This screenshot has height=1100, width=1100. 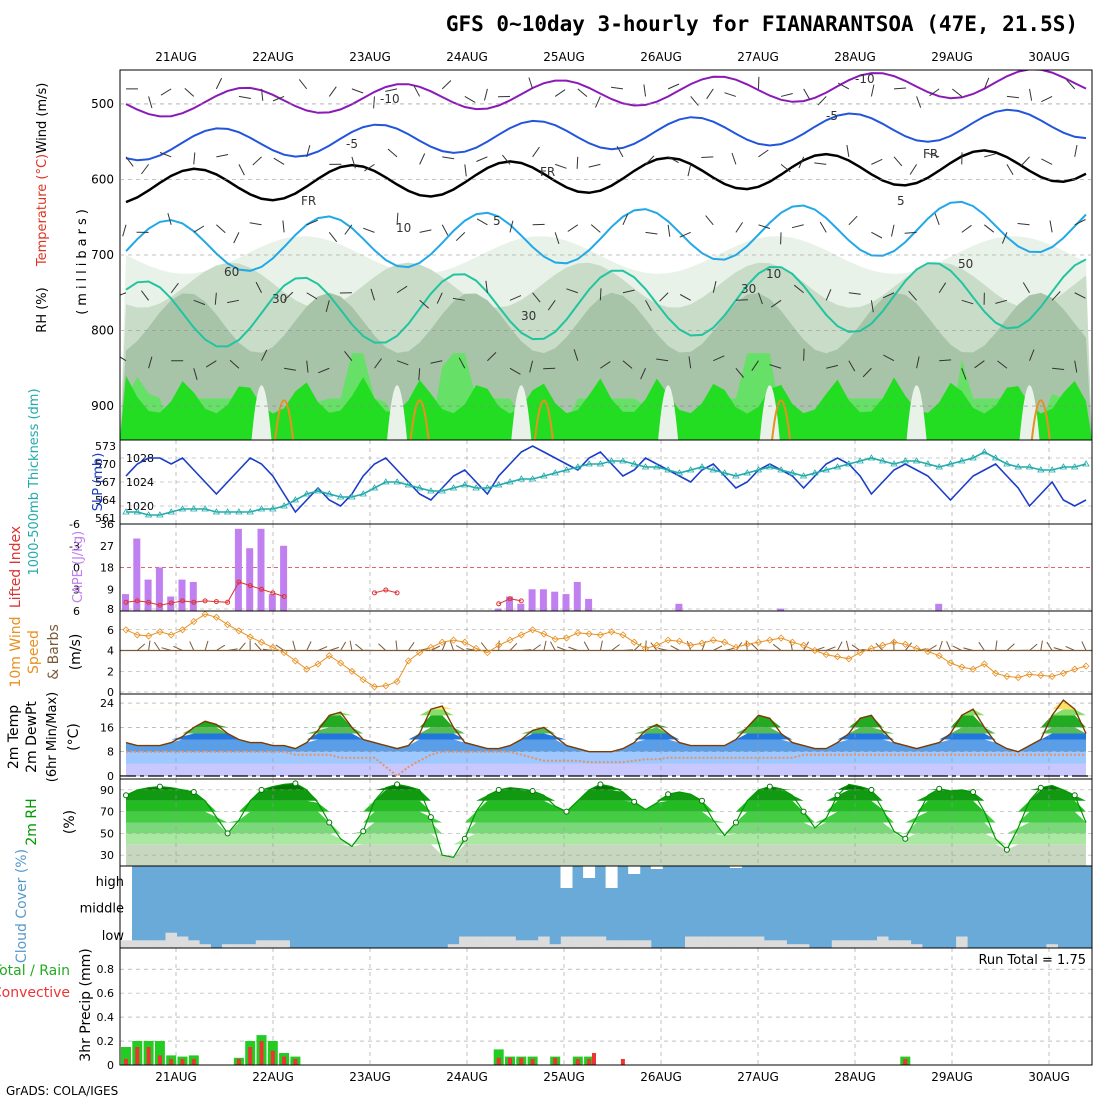 I want to click on date-label-top: 30AUG, so click(x=1049, y=57).